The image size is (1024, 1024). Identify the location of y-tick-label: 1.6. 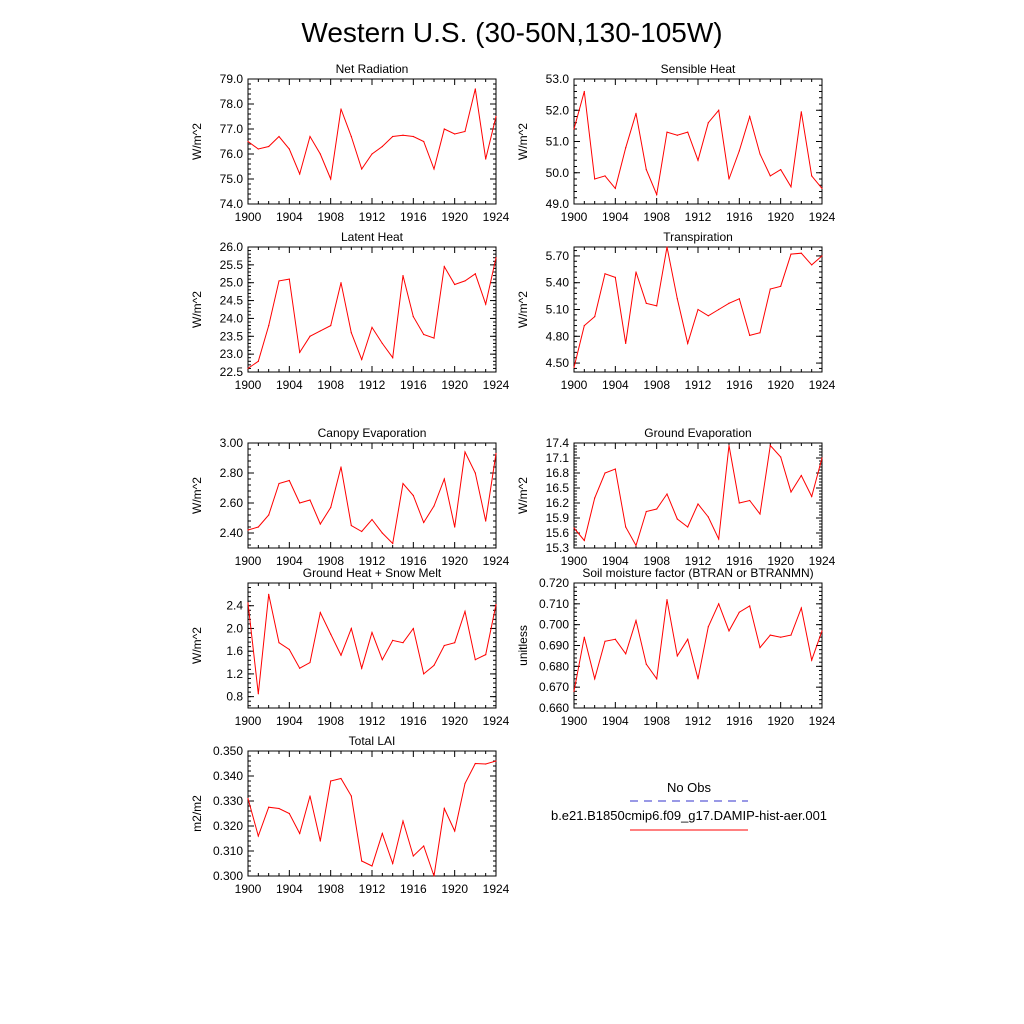
(234, 651).